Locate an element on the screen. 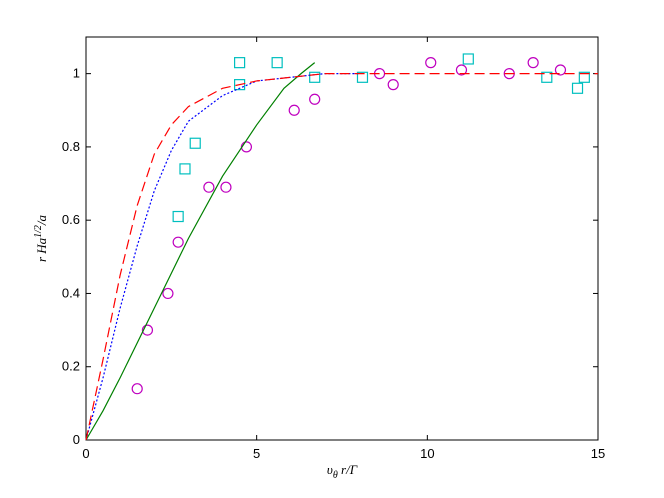 This screenshot has height=498, width=664. x-axis-label: υθ r/Γ is located at coordinates (342, 471).